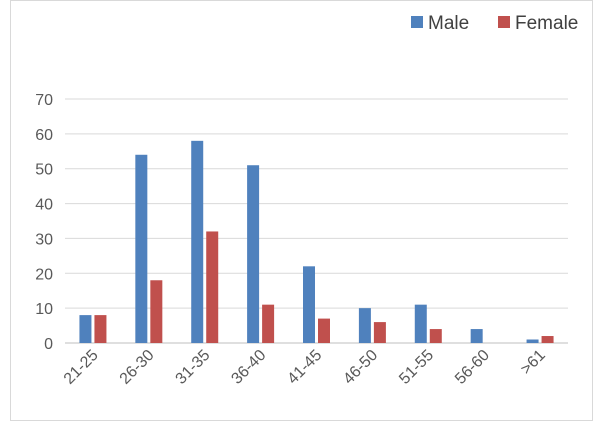 The width and height of the screenshot is (595, 424). I want to click on y-tick-label: 20, so click(44, 274).